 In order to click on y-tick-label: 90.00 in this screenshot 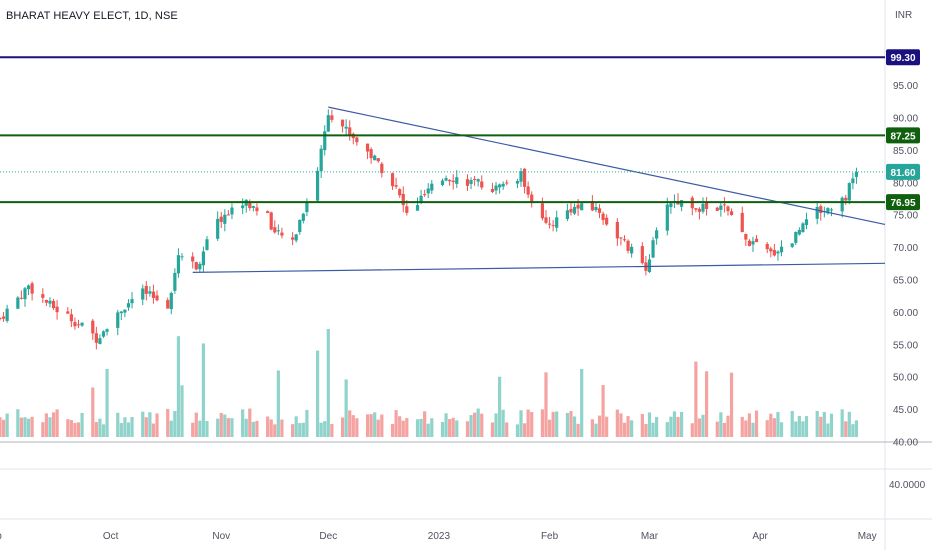, I will do `click(905, 118)`.